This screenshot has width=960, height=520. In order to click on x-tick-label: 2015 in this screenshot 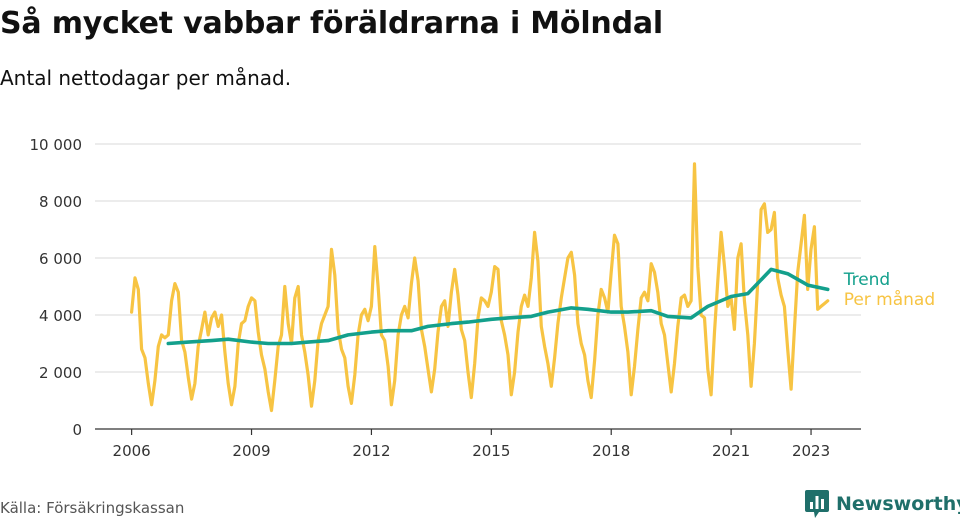, I will do `click(491, 451)`.